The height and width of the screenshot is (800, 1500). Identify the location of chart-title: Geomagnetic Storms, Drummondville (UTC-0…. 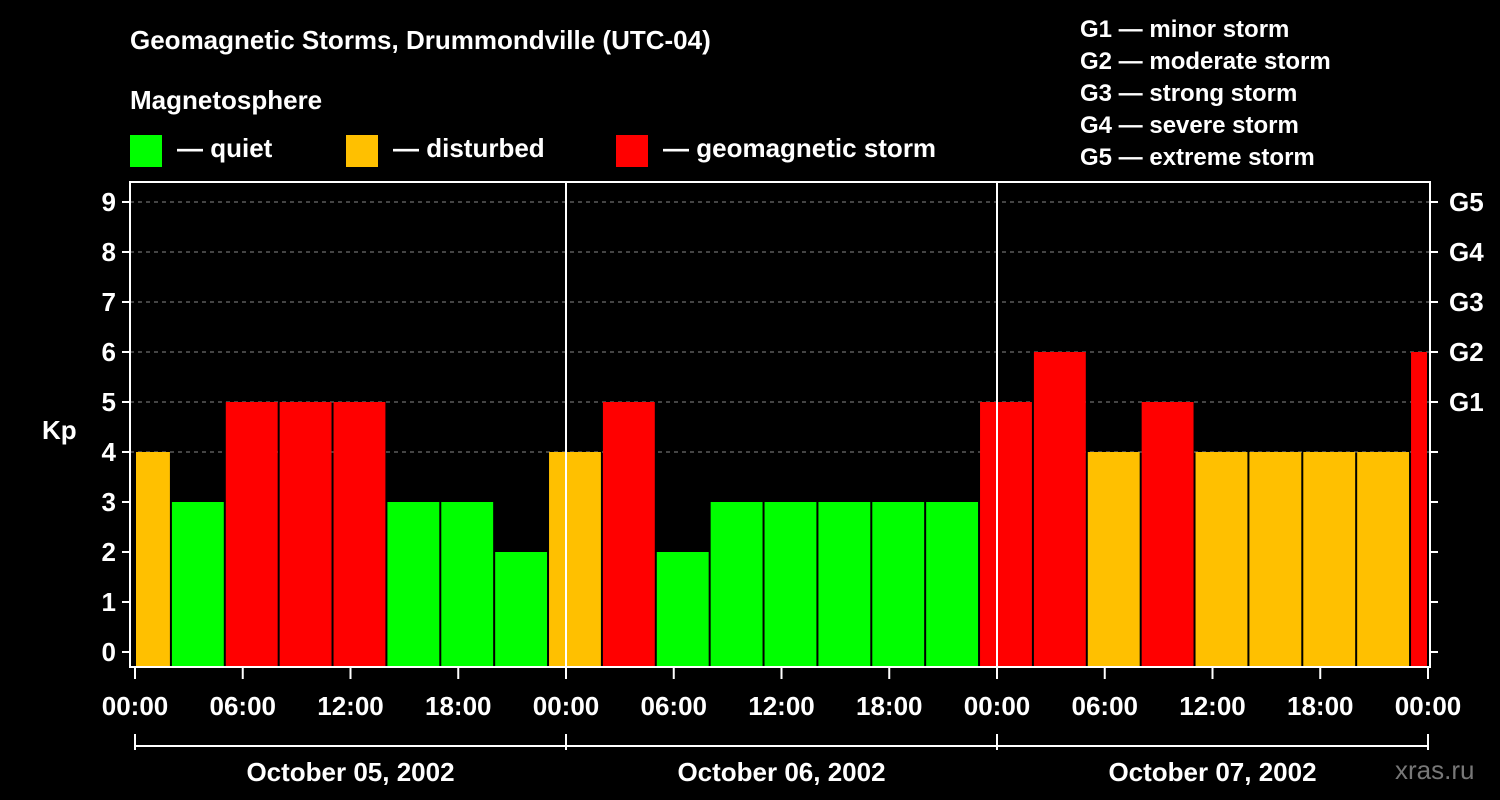
(420, 40).